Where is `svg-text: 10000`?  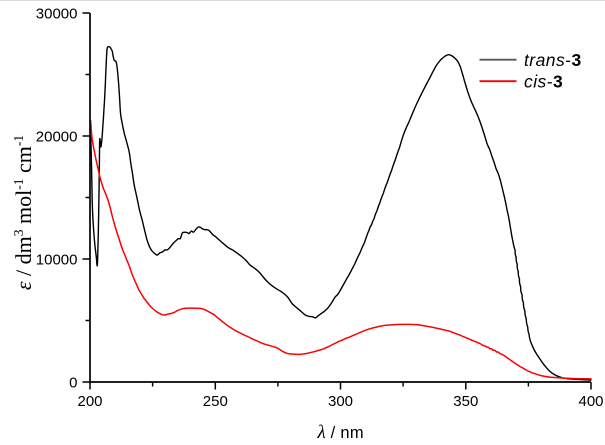 svg-text: 10000 is located at coordinates (57, 259).